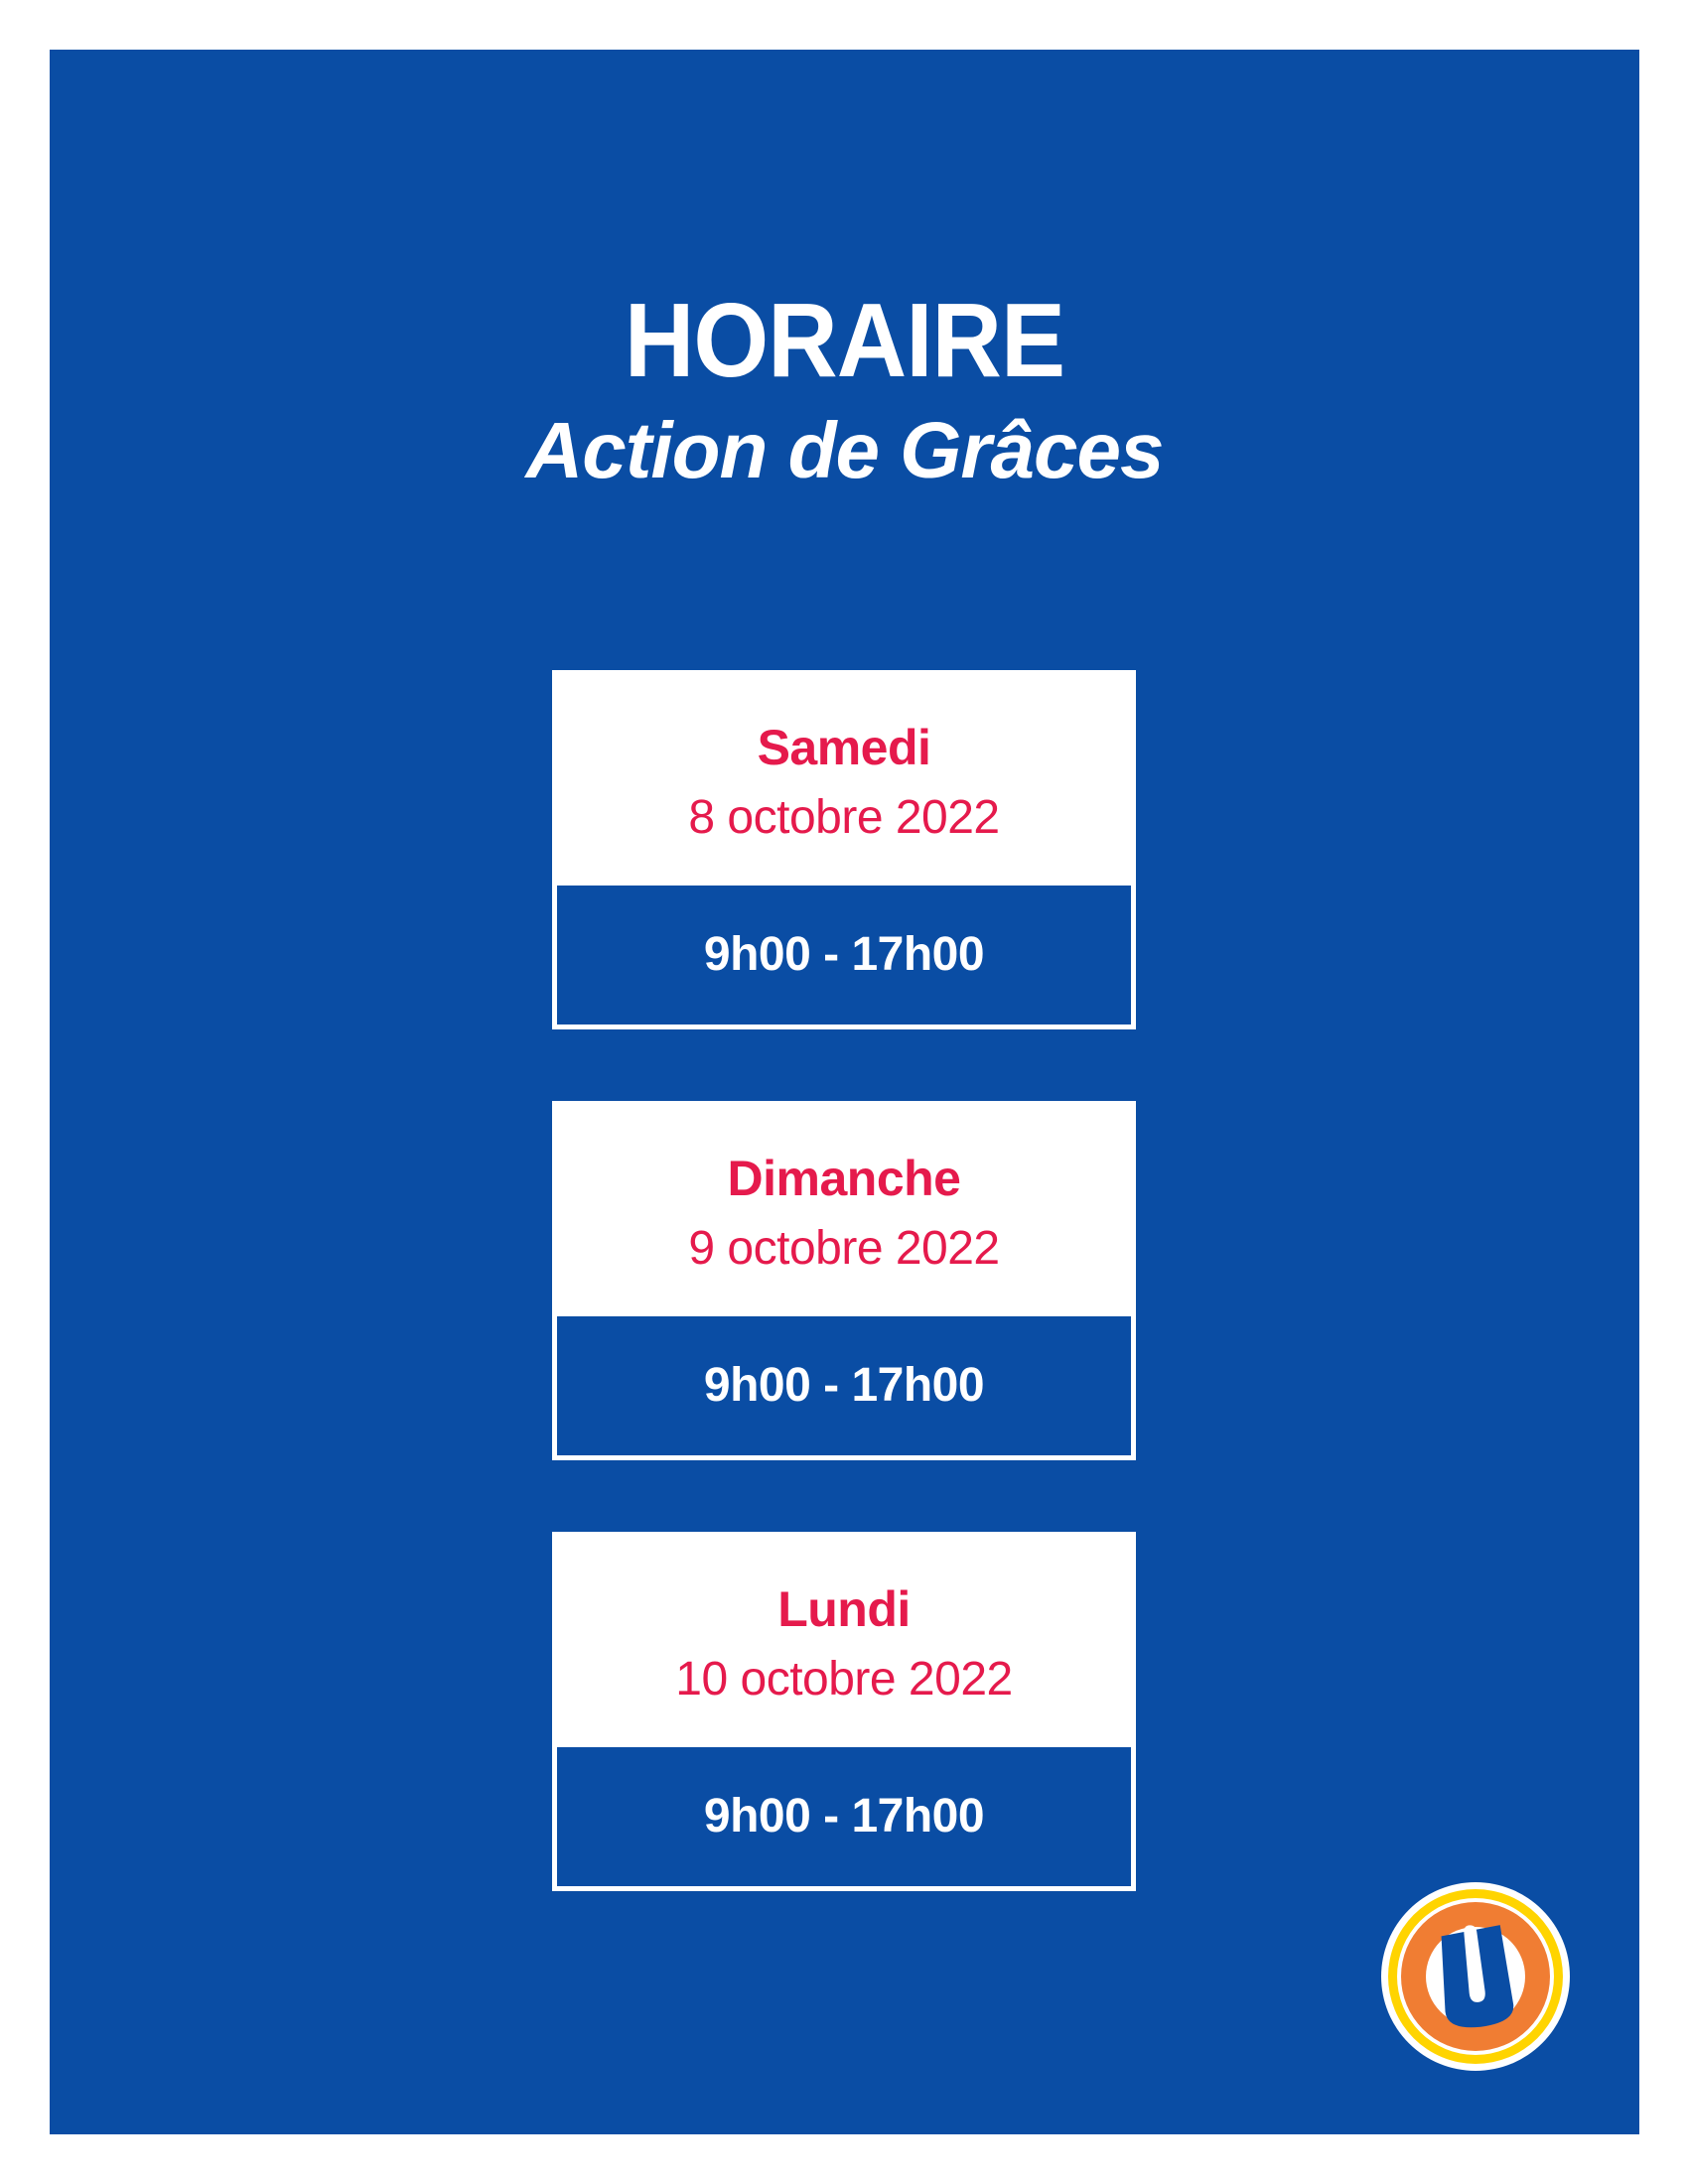  What do you see at coordinates (844, 778) in the screenshot?
I see `schedule-card-header: Samedi 8 octobre 2022` at bounding box center [844, 778].